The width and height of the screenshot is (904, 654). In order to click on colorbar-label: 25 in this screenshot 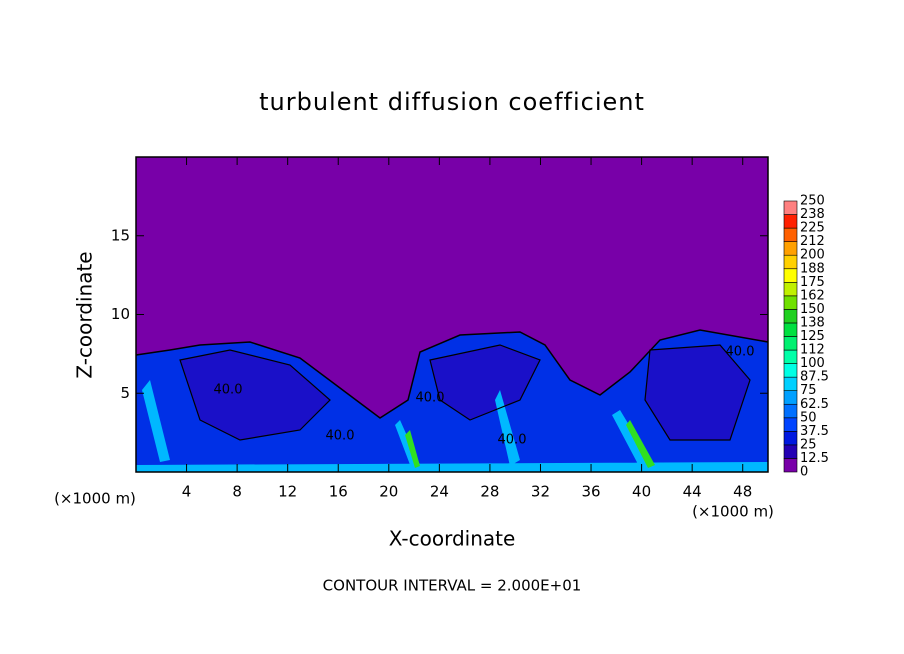, I will do `click(808, 444)`.